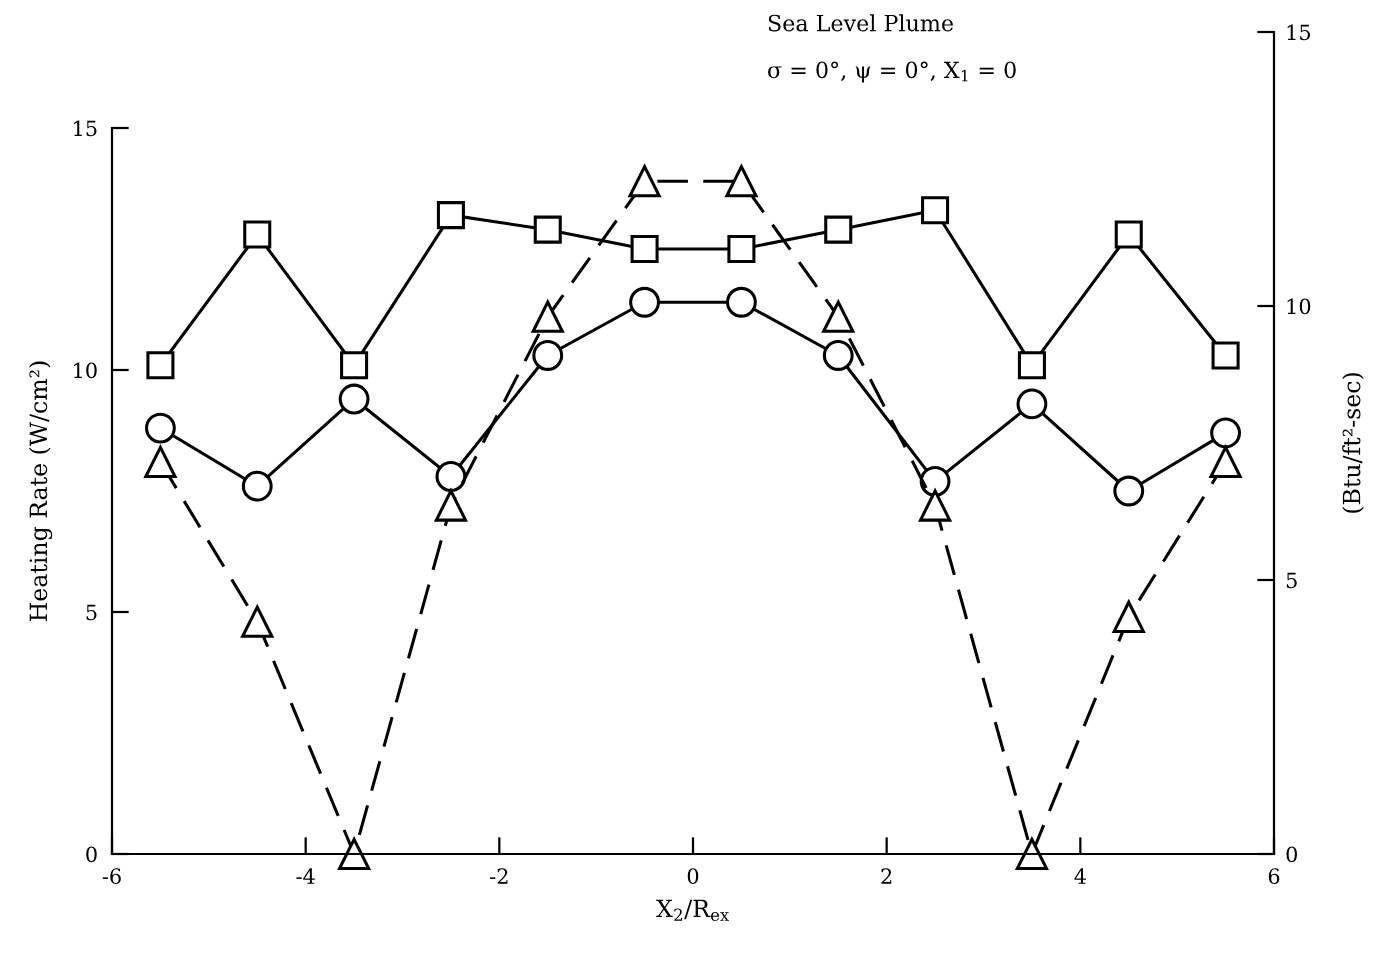 This screenshot has height=959, width=1375. Describe the element at coordinates (892, 72) in the screenshot. I see `chart-subtitle: σ = 0°, ψ = 0°, X$_{1}$ = 0` at that location.